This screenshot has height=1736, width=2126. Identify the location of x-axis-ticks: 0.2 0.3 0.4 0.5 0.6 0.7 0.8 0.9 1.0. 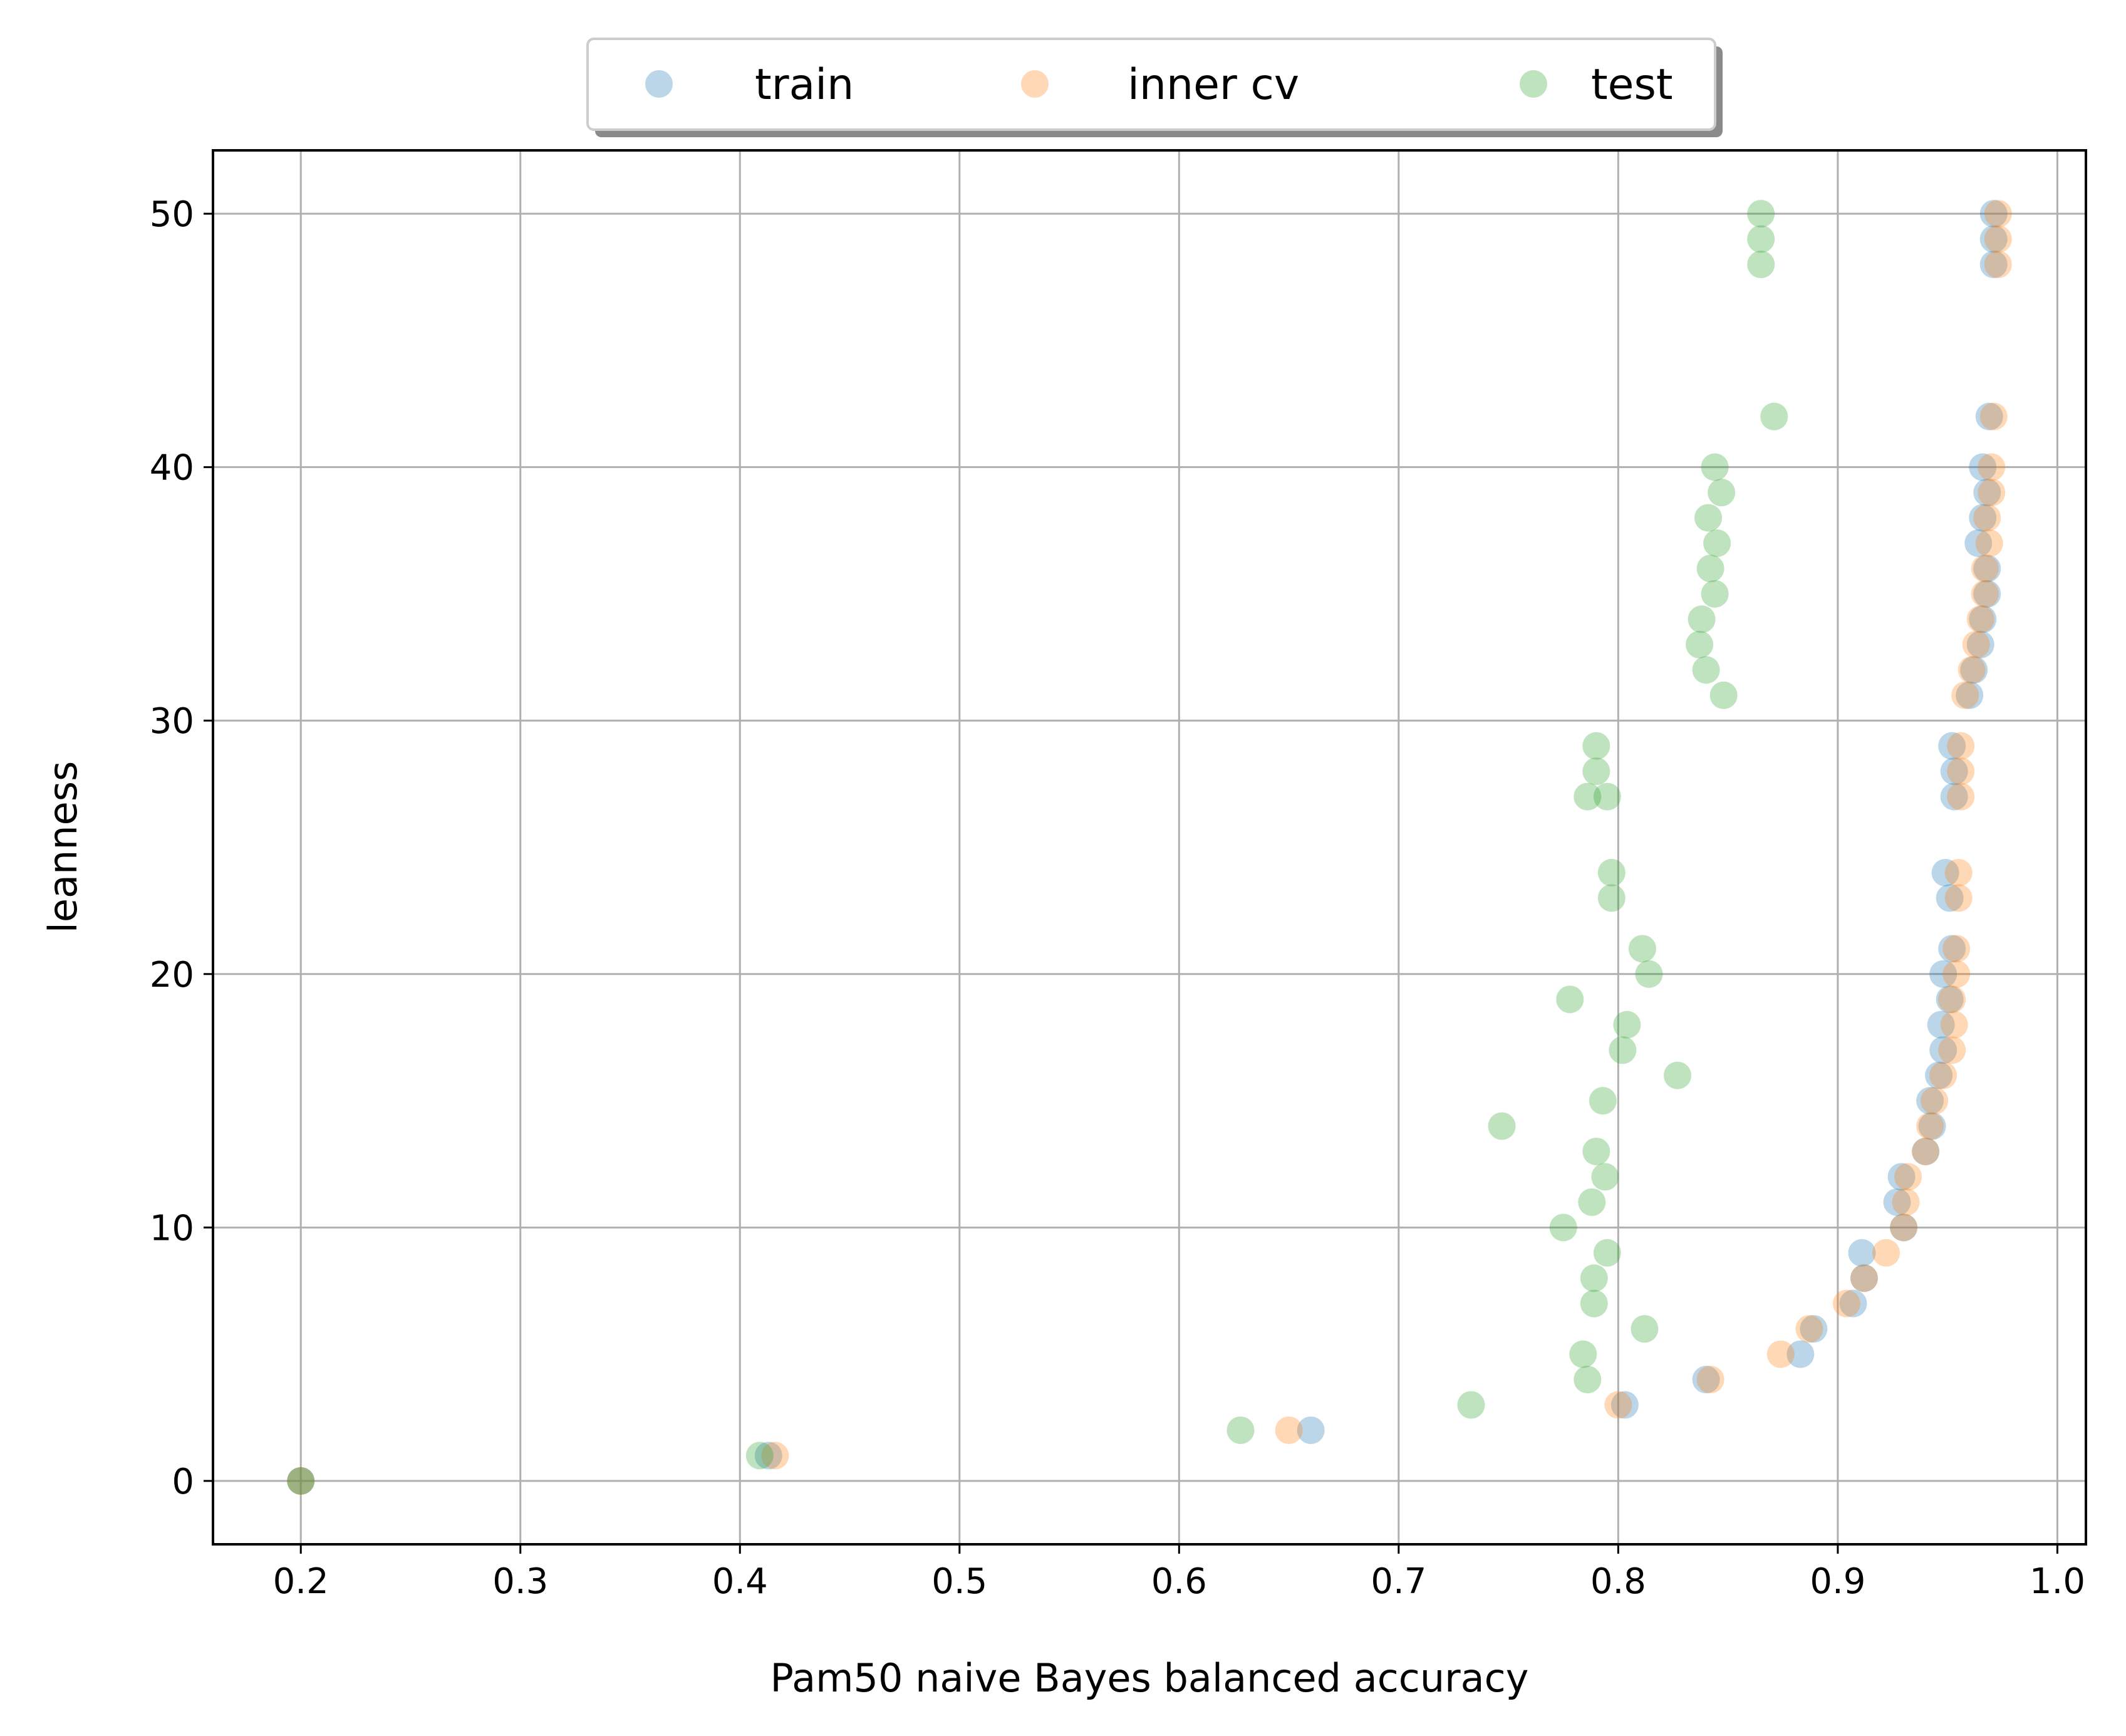
(1179, 1573).